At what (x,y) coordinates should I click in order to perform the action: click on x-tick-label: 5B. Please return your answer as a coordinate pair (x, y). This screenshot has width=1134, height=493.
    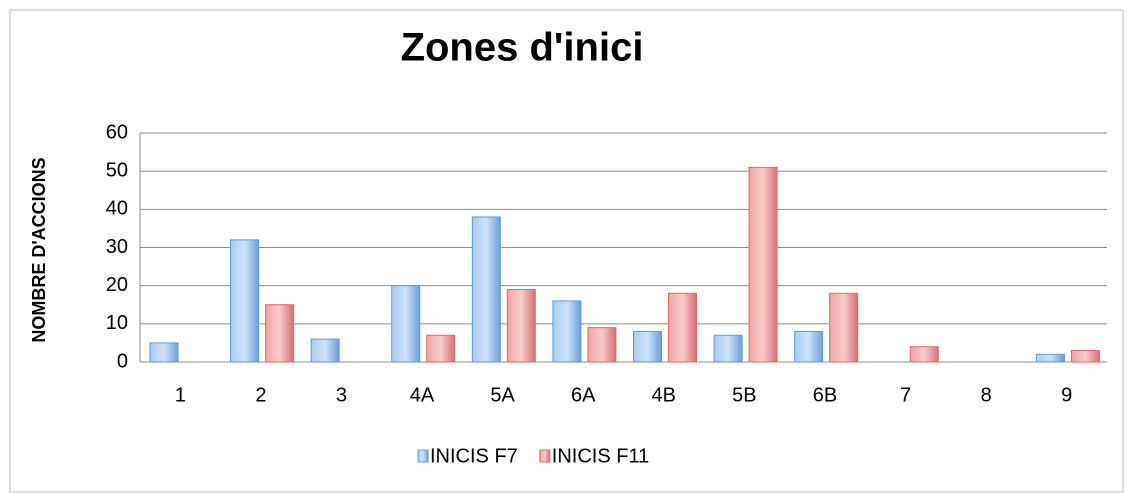
    Looking at the image, I should click on (744, 395).